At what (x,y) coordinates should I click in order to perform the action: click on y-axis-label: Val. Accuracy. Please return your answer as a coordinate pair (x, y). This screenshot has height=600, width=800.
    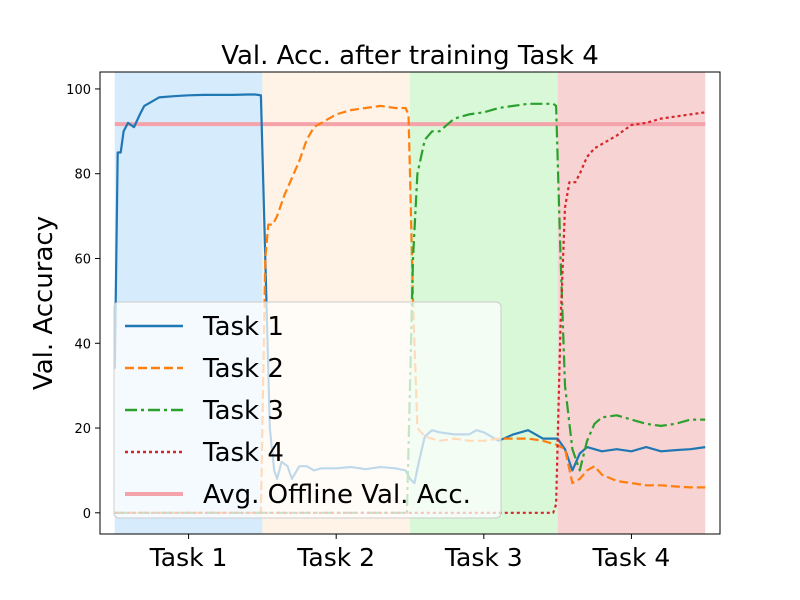
    Looking at the image, I should click on (44, 303).